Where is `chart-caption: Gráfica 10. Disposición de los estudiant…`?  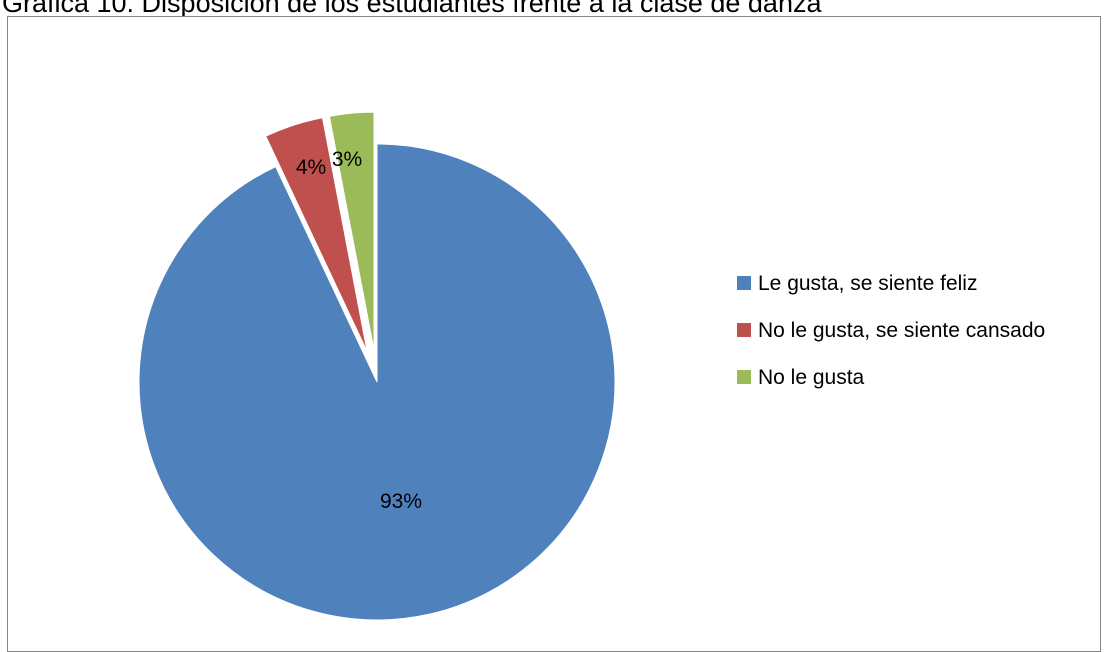
chart-caption: Gráfica 10. Disposición de los estudiant… is located at coordinates (412, 9).